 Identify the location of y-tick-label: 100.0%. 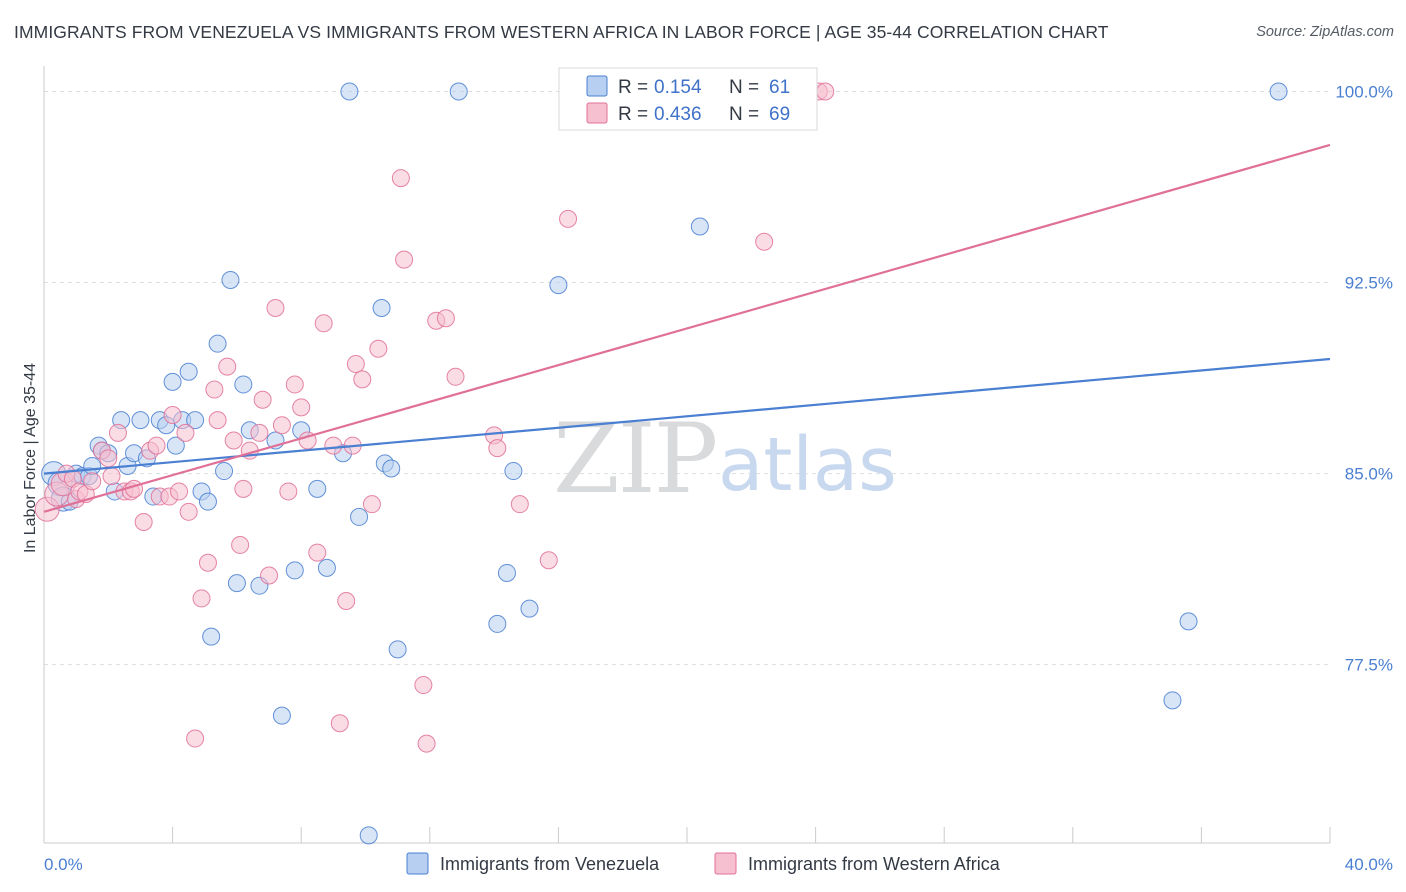
(1364, 91).